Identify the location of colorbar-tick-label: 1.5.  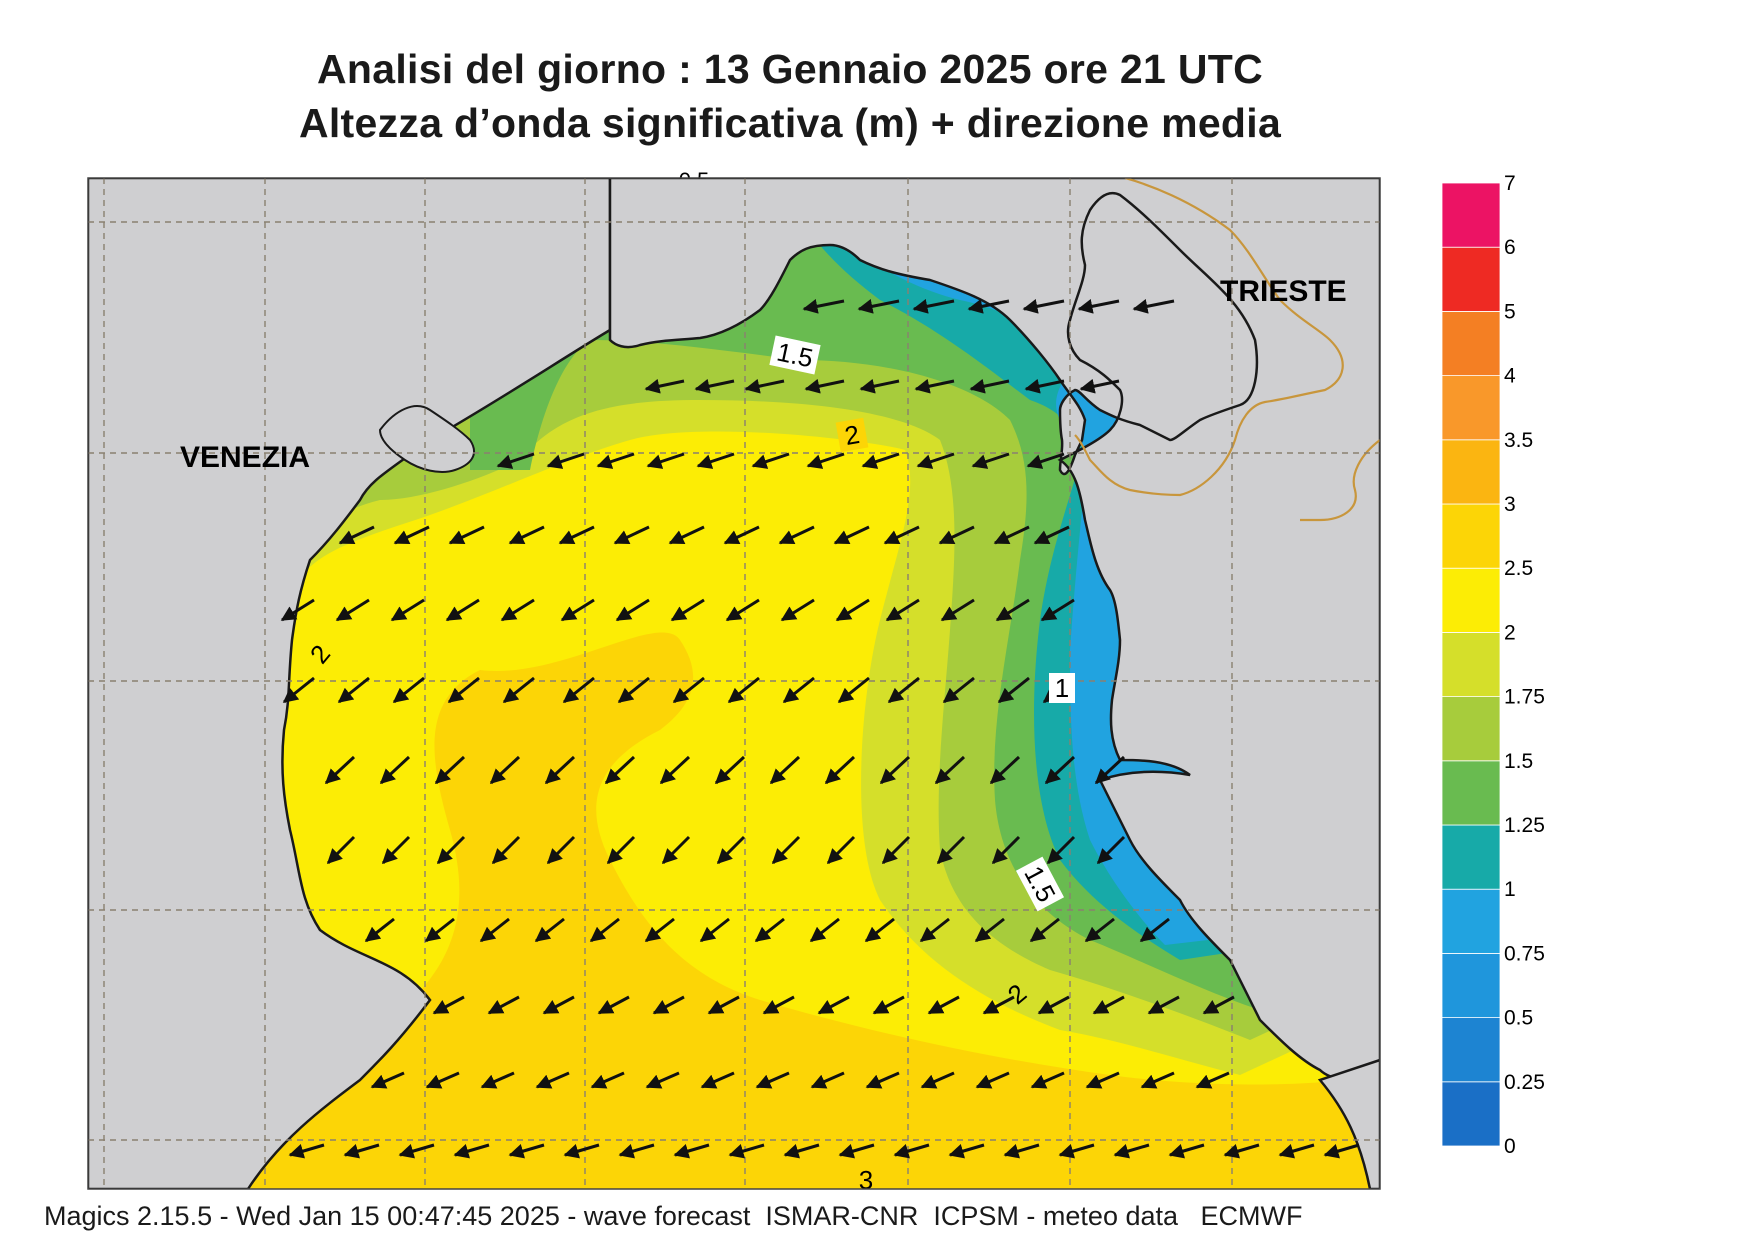
(1518, 761).